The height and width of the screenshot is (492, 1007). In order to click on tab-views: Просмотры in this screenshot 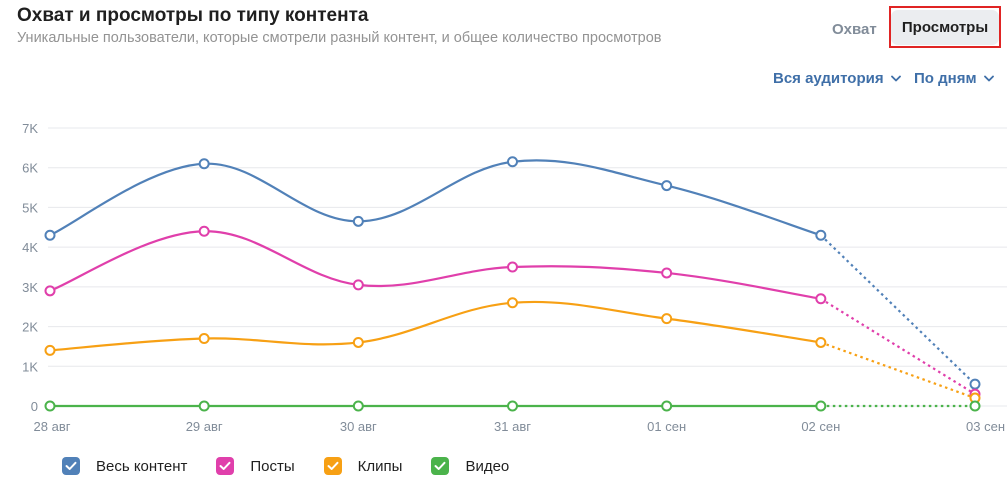, I will do `click(945, 27)`.